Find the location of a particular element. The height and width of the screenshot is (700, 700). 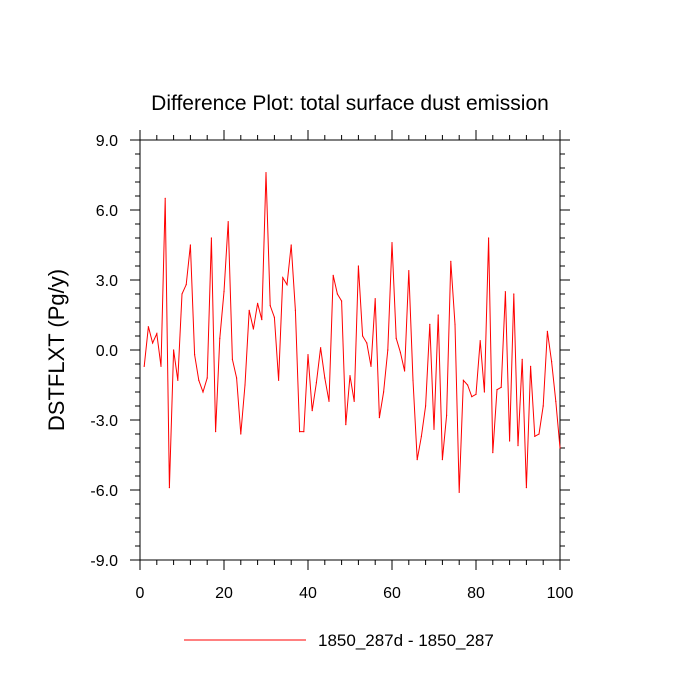

y-tick-label: 3.0 is located at coordinates (107, 281).